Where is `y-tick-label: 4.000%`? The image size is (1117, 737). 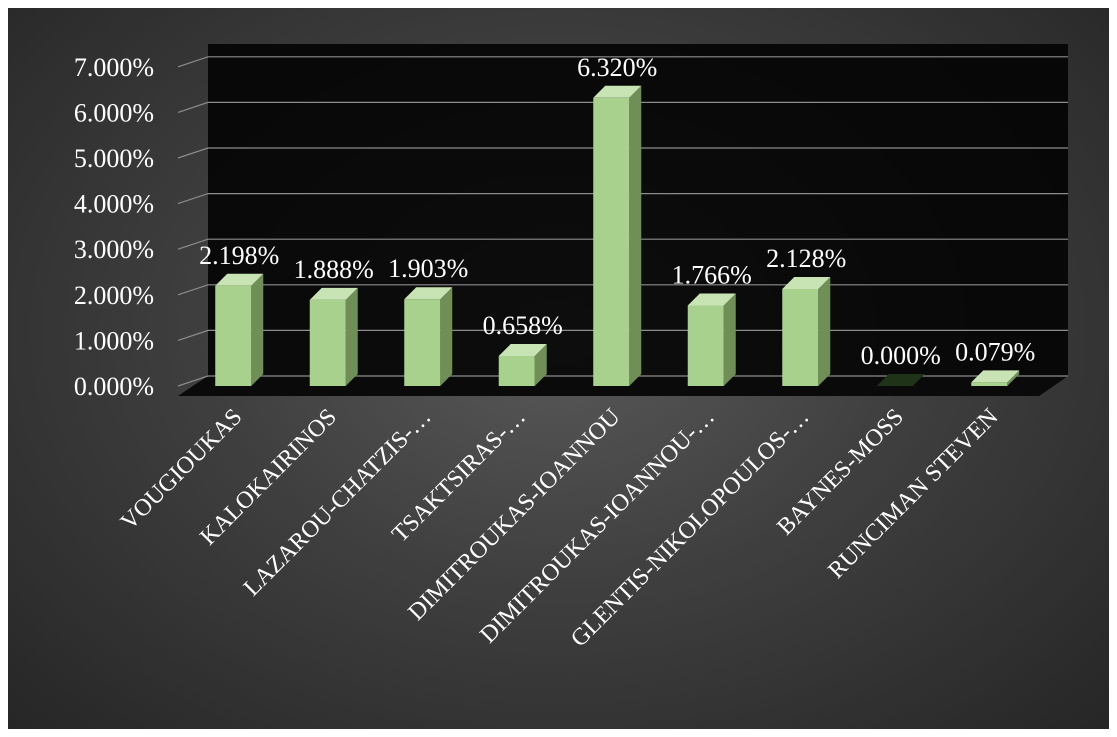
y-tick-label: 4.000% is located at coordinates (114, 204).